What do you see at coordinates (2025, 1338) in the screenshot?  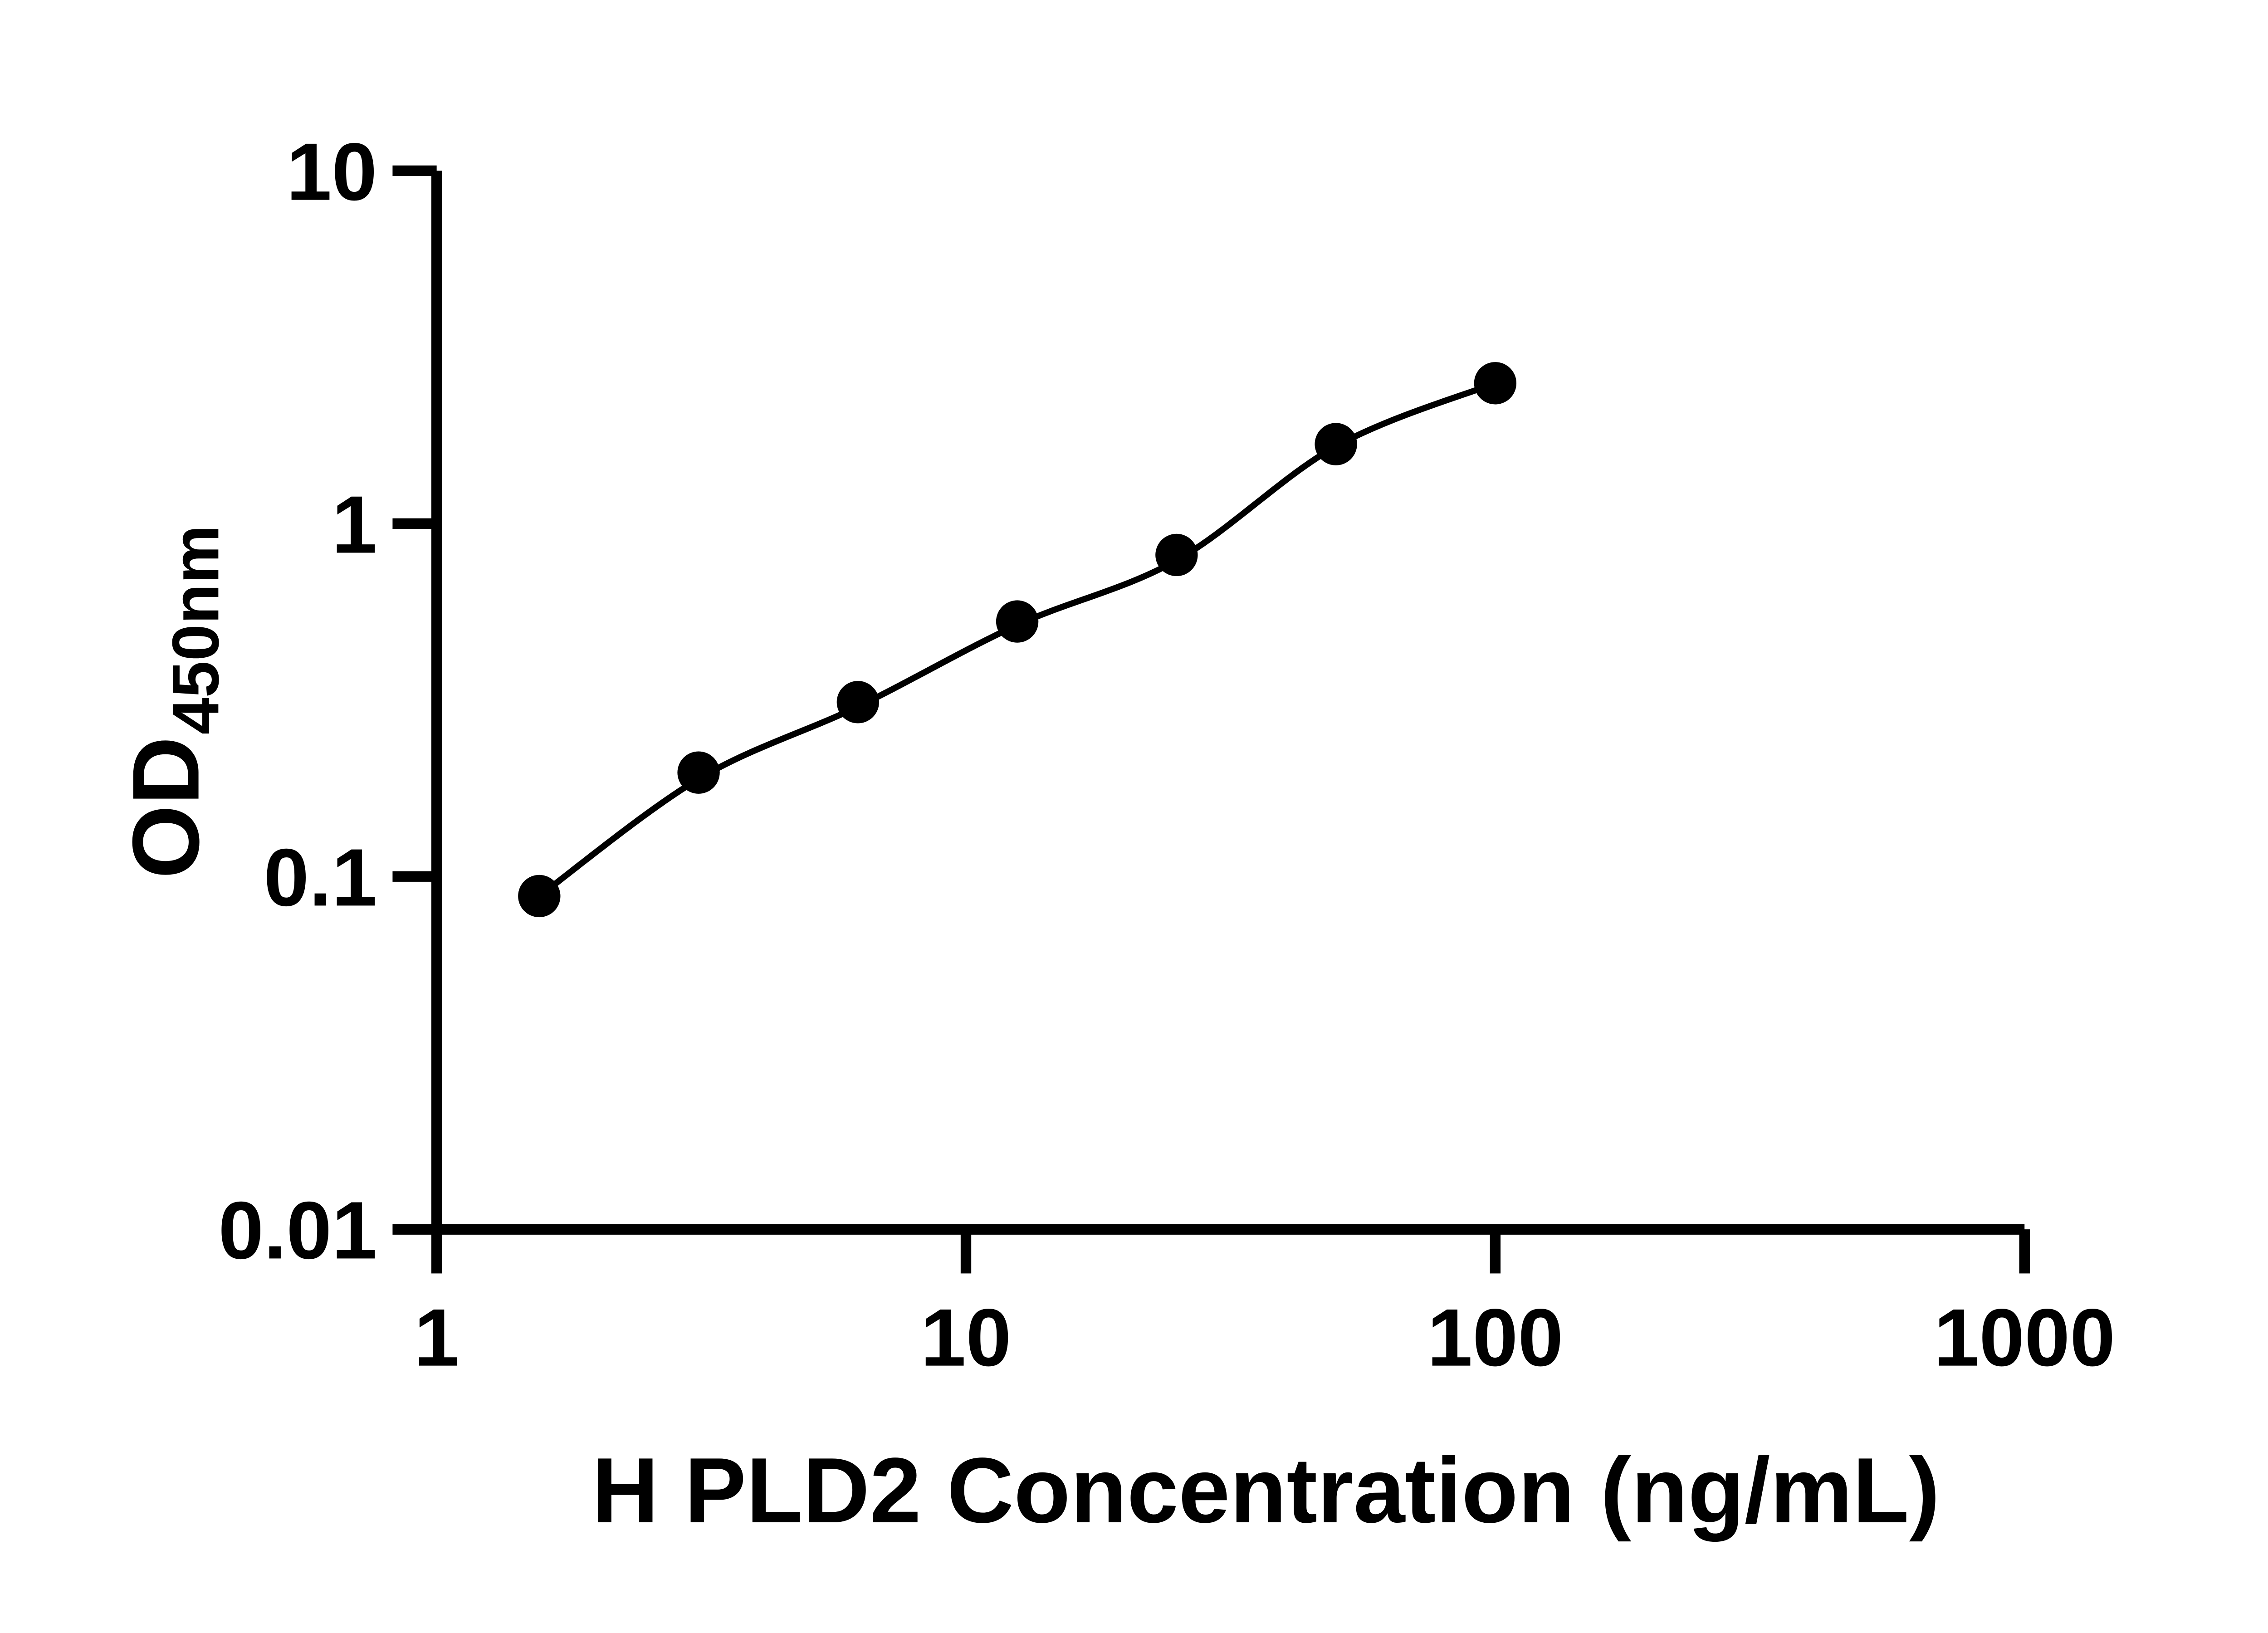 I see `x-tick-label: 1000` at bounding box center [2025, 1338].